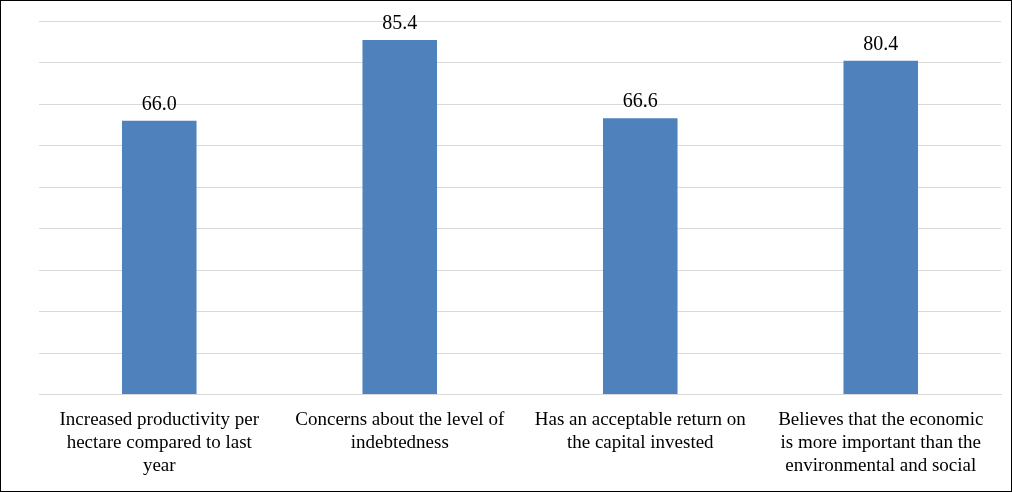  Describe the element at coordinates (159, 441) in the screenshot. I see `x-tick-label: Increased productivity per hectare compared to last year` at that location.